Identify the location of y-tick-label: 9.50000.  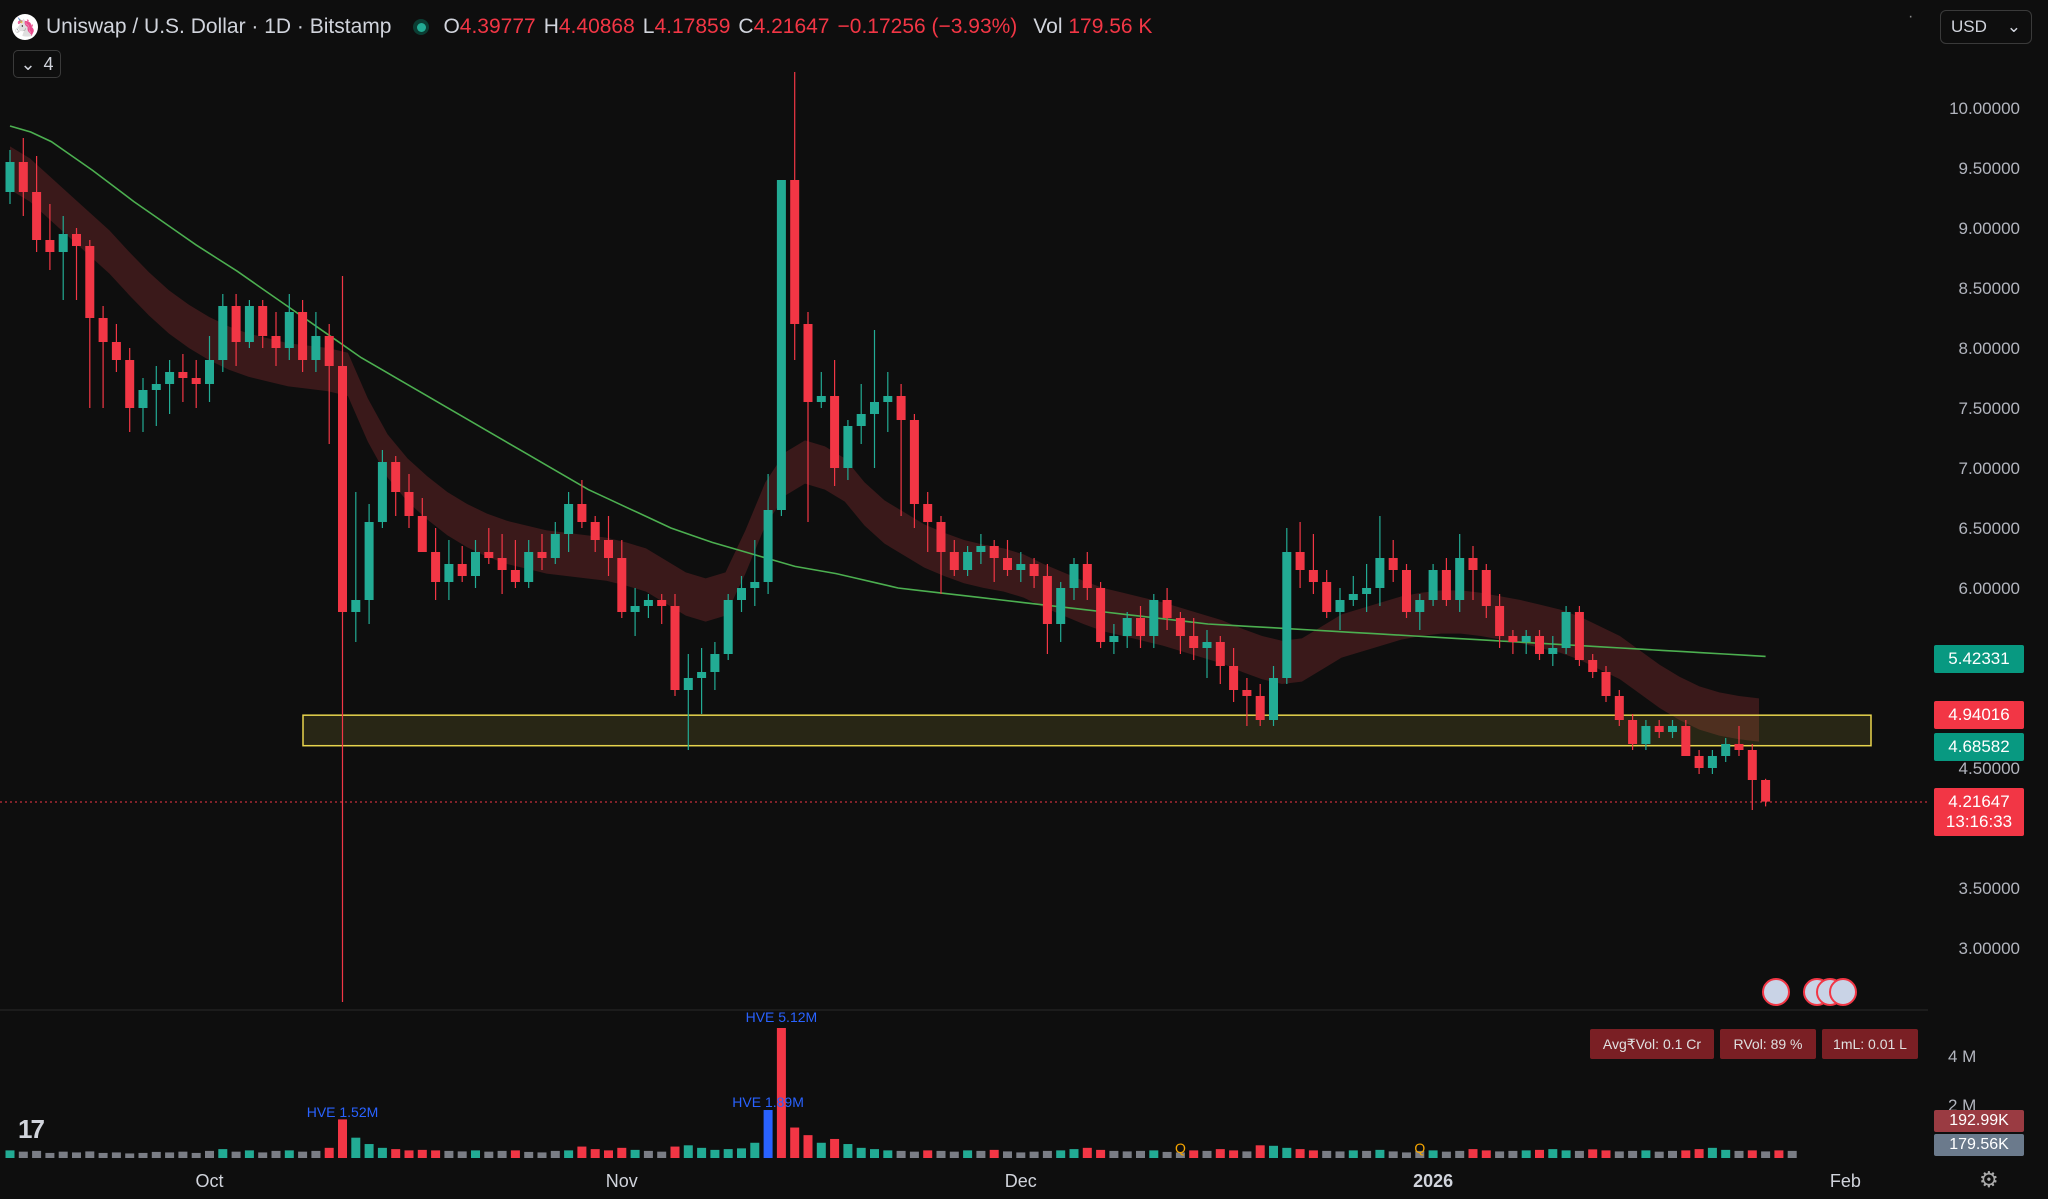
(1989, 168).